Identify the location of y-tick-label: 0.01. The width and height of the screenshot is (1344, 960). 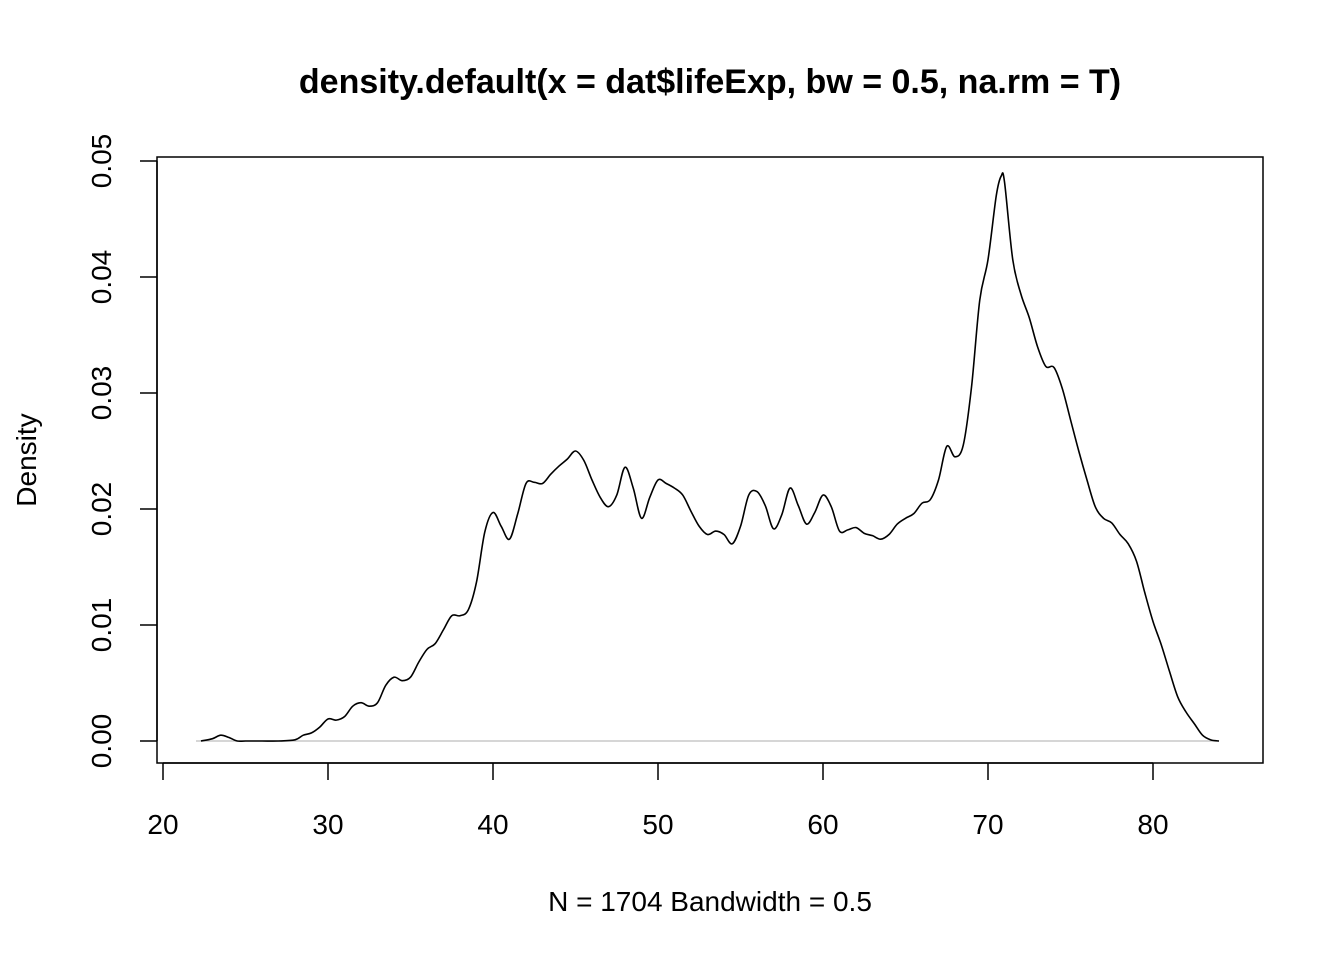
(101, 625).